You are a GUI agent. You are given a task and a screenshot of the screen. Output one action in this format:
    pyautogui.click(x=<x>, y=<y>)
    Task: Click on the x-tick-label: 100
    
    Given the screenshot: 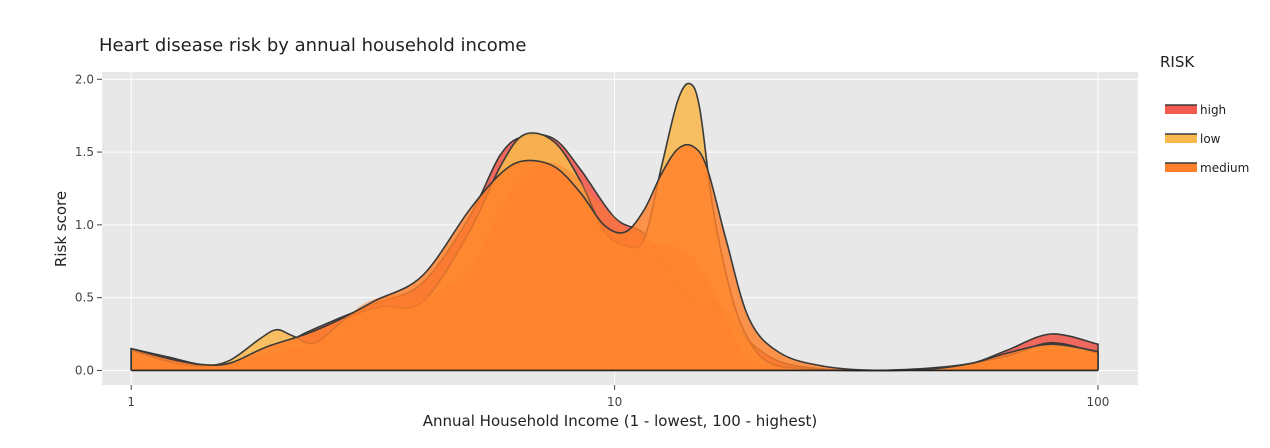 What is the action you would take?
    pyautogui.click(x=1098, y=402)
    